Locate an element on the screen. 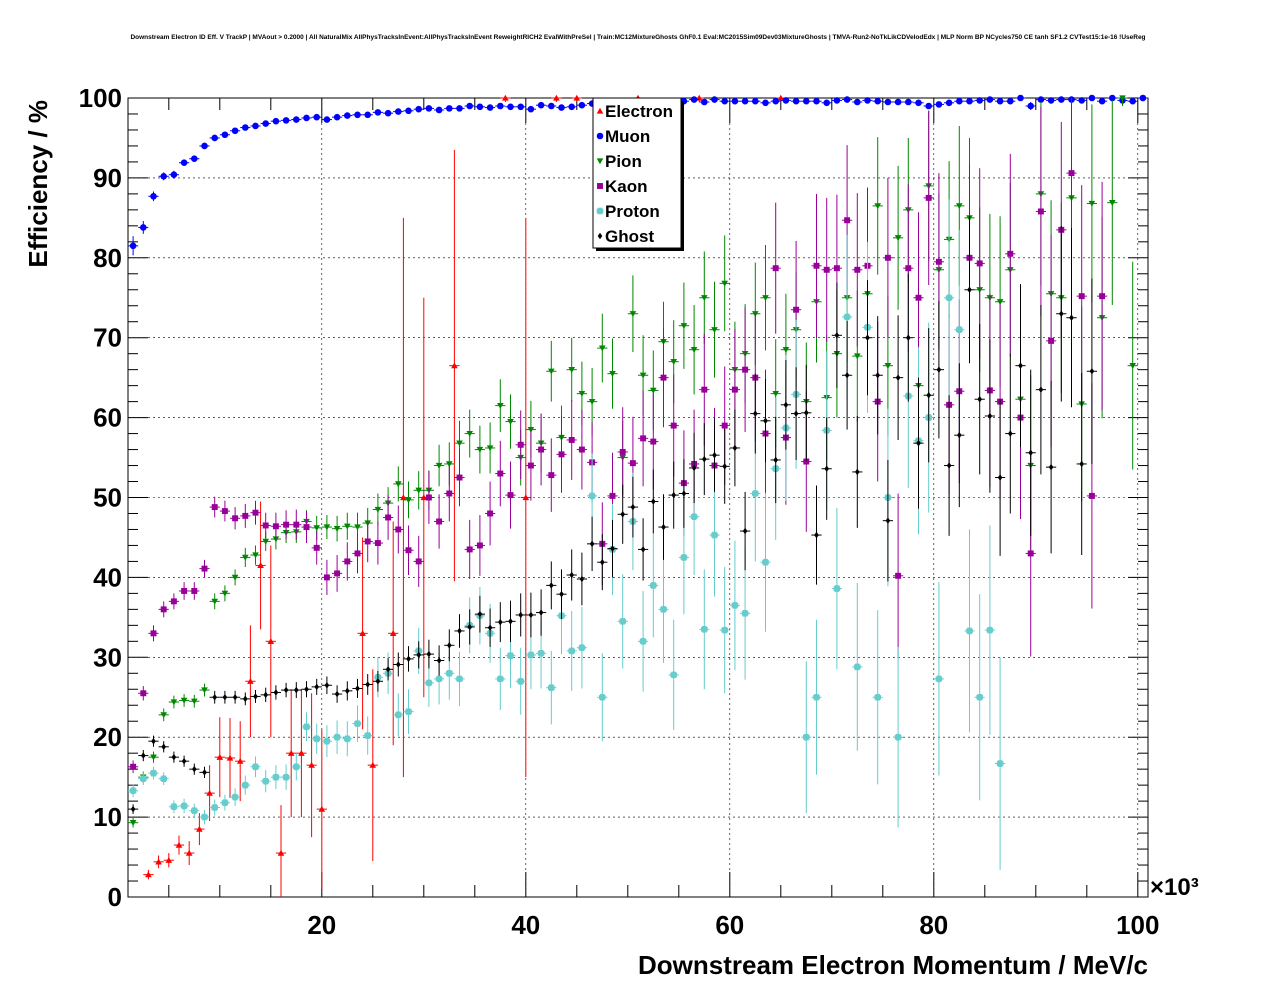 This screenshot has width=1276, height=996. legend-box is located at coordinates (637, 173).